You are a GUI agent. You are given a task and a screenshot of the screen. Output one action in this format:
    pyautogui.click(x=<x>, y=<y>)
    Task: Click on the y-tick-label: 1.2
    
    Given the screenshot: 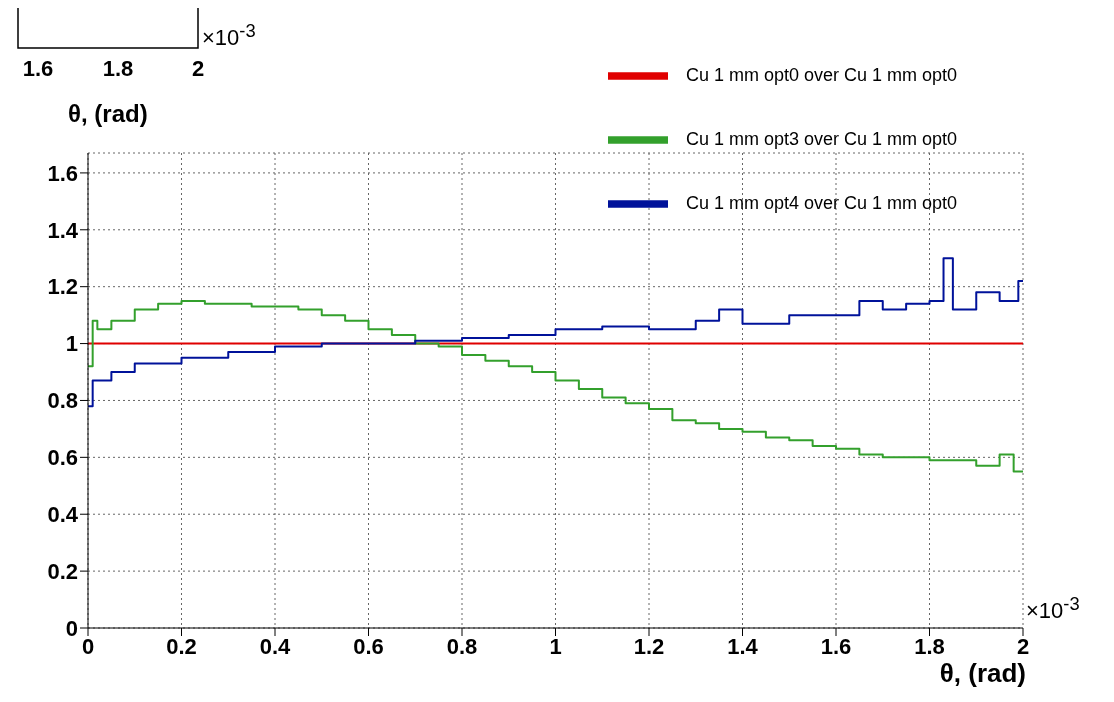 What is the action you would take?
    pyautogui.click(x=62, y=287)
    